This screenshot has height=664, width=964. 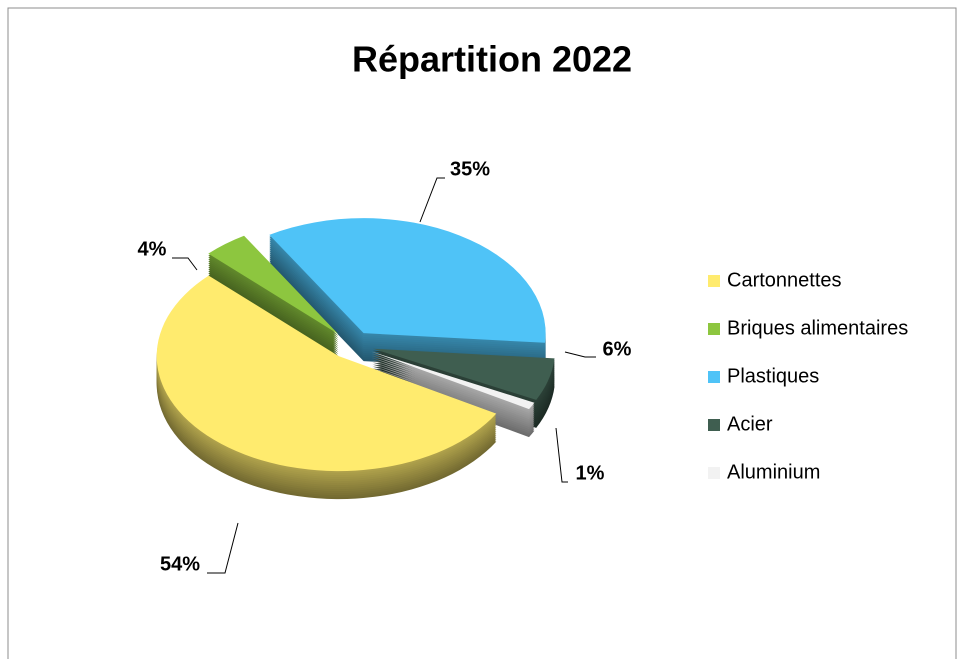 I want to click on data-label: 6%, so click(x=617, y=349).